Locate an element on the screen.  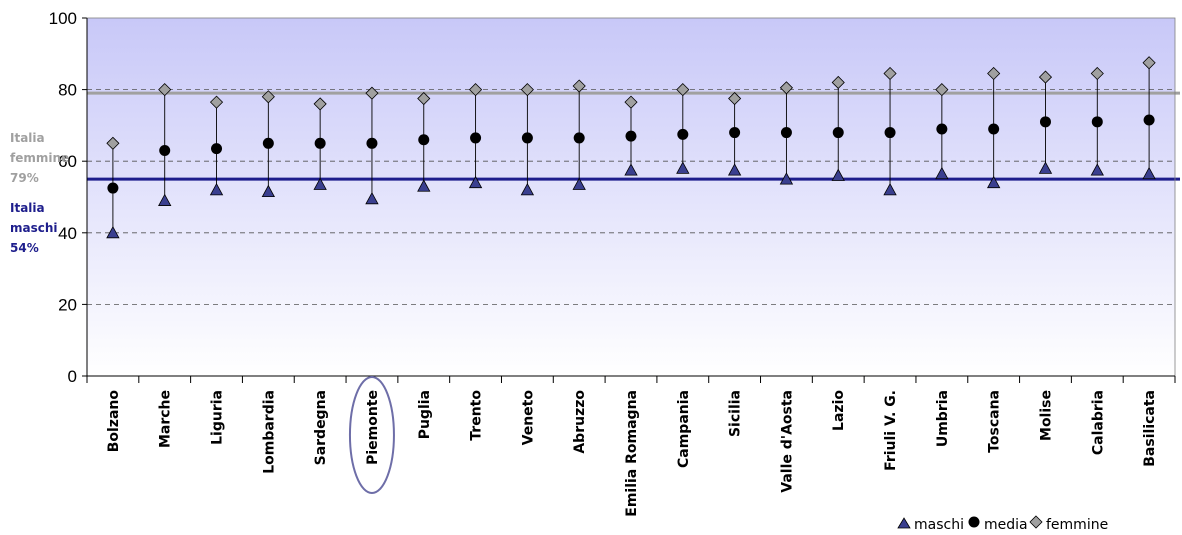
x-category-label: Lazio is located at coordinates (839, 410).